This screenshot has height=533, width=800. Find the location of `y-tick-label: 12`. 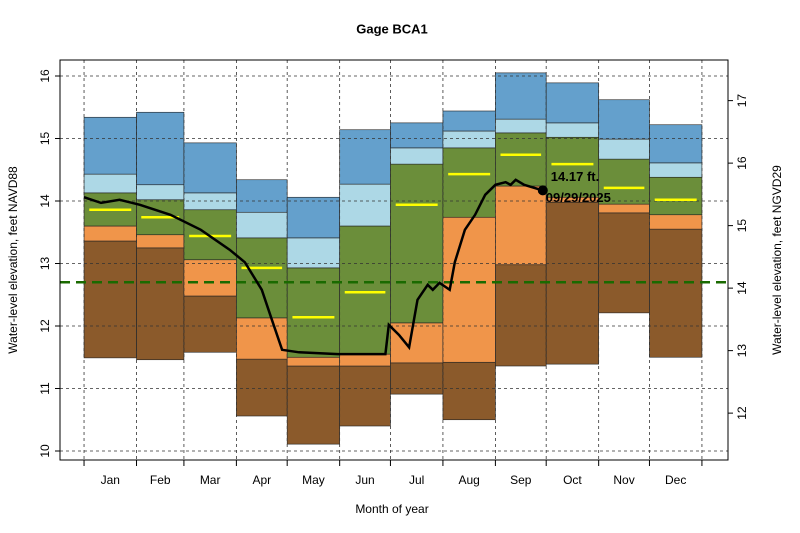

y-tick-label: 12 is located at coordinates (45, 326).